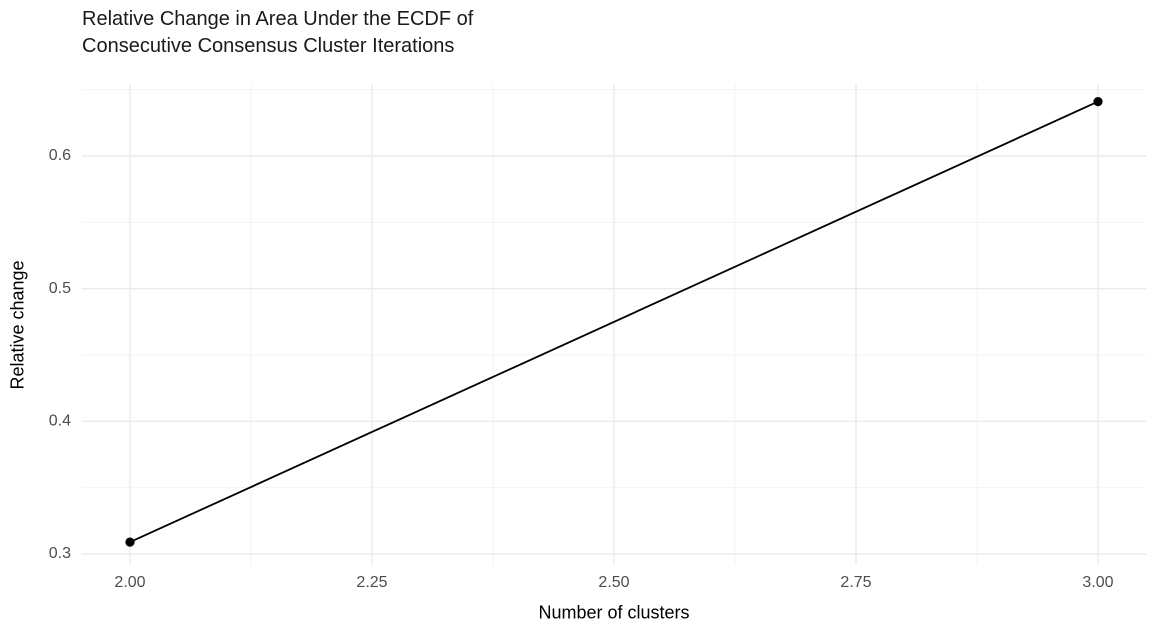 The width and height of the screenshot is (1161, 636). What do you see at coordinates (614, 612) in the screenshot?
I see `x-axis-title: Number of clusters` at bounding box center [614, 612].